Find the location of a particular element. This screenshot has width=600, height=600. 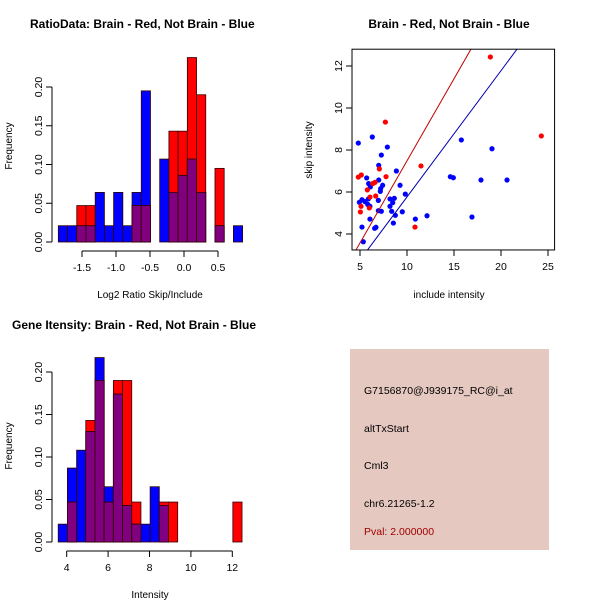

gene-name: Cml3 is located at coordinates (376, 466).